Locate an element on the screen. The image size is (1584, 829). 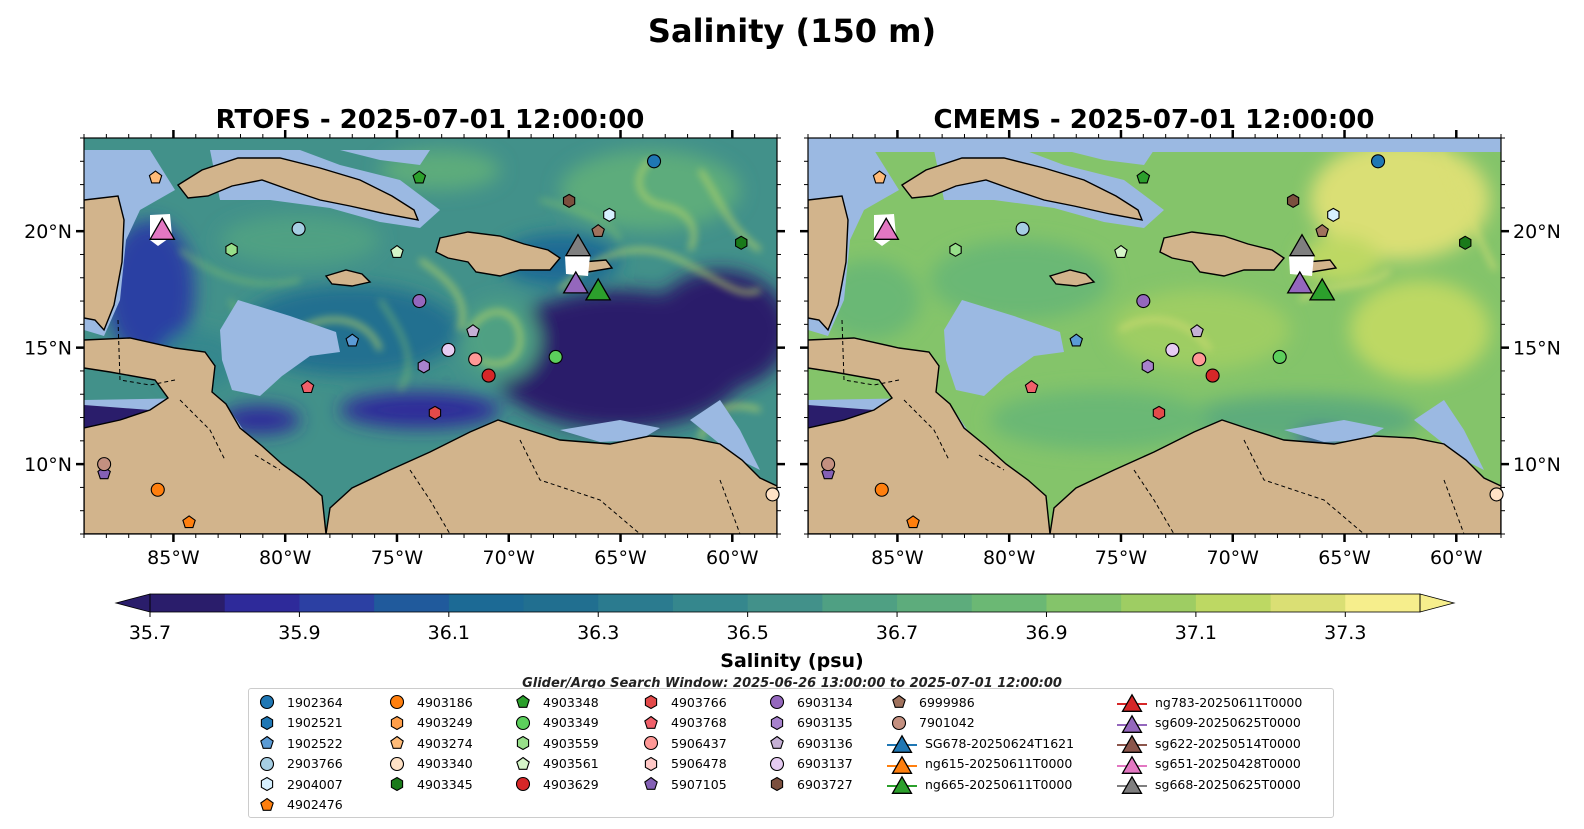
colorbar-tick-label: 36.1 is located at coordinates (449, 633).